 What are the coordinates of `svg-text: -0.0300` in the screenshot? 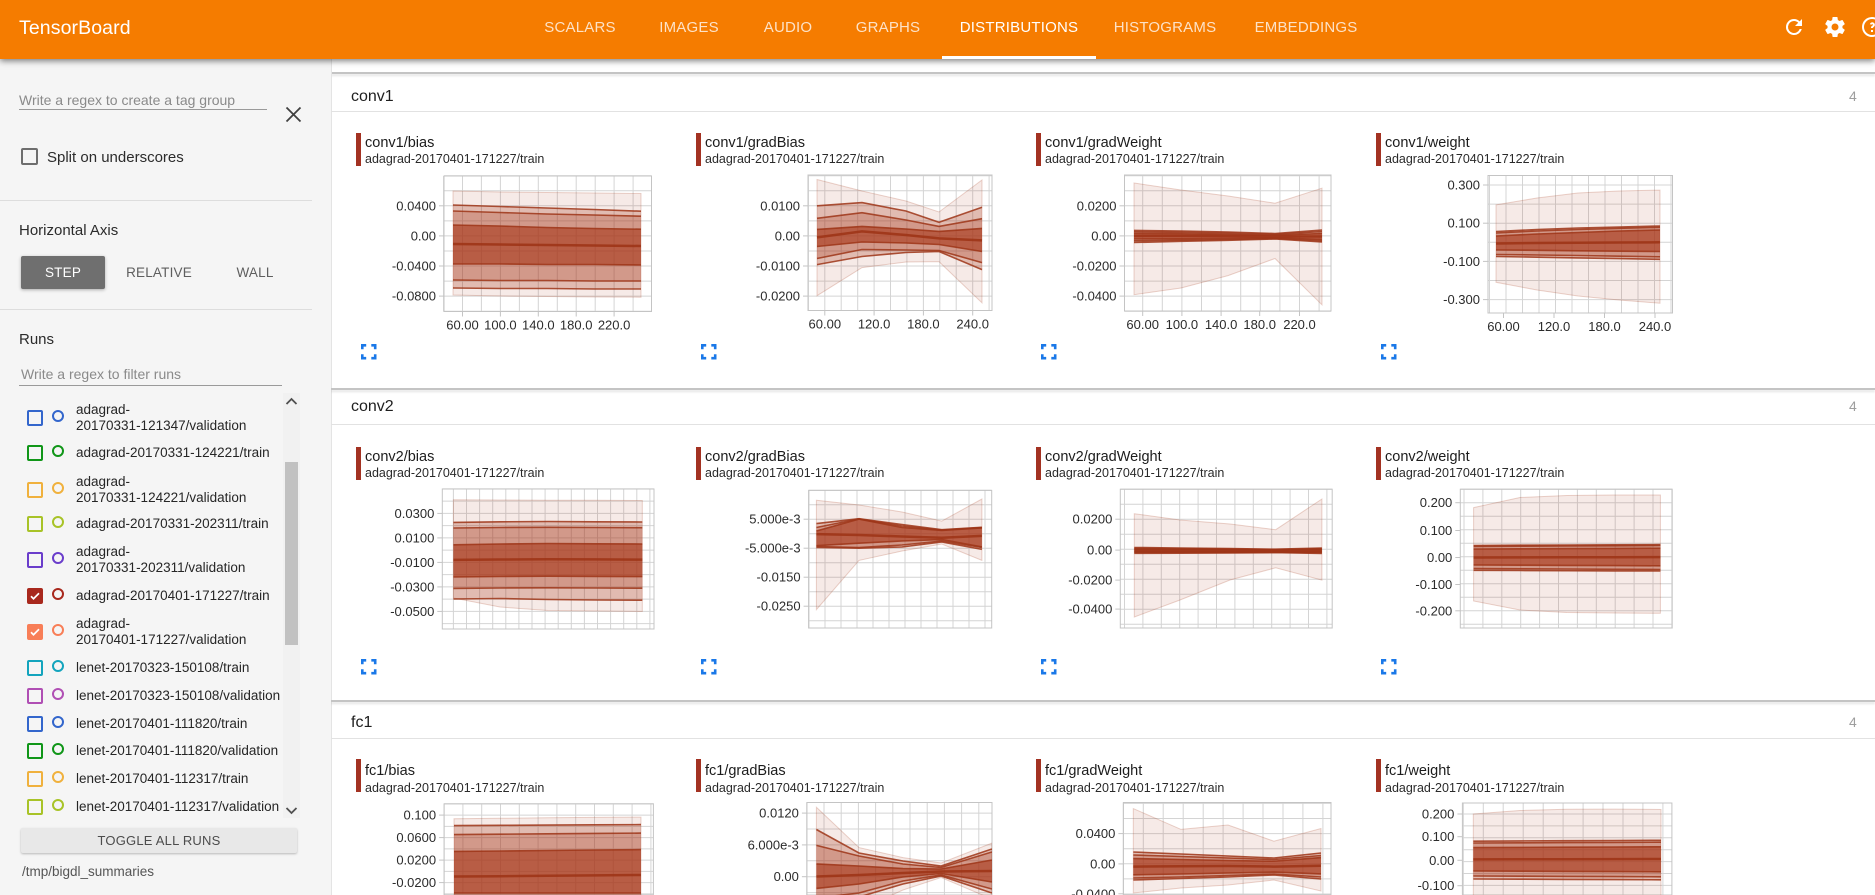 It's located at (412, 586).